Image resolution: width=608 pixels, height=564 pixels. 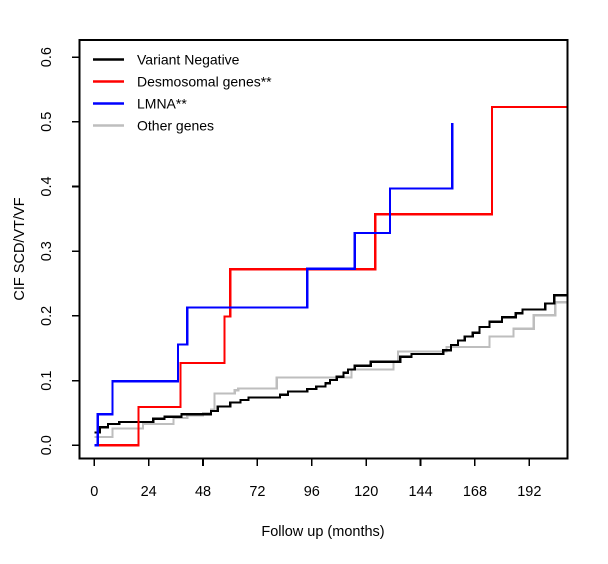 I want to click on legend-item: LMNA**, so click(x=140, y=104).